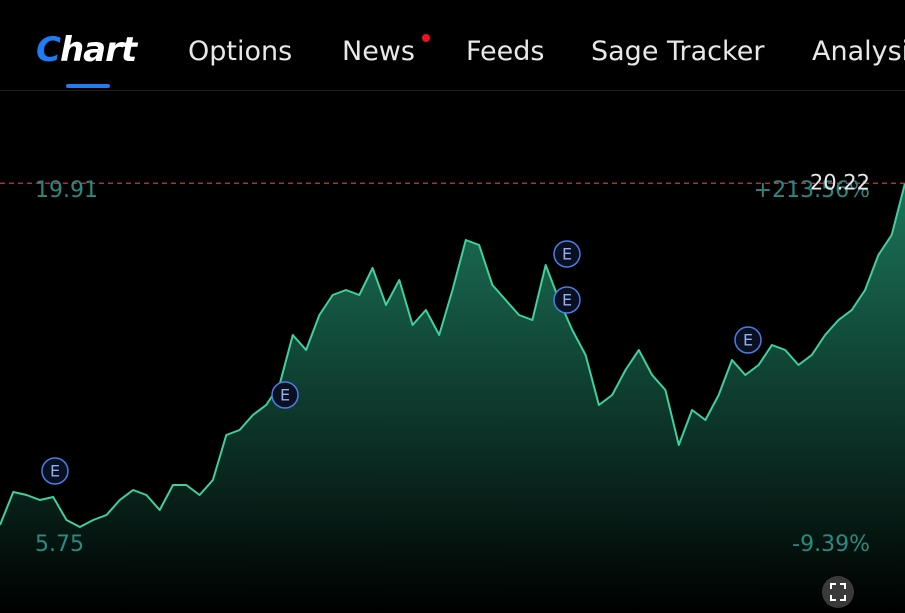  What do you see at coordinates (88, 86) in the screenshot?
I see `logo-underline` at bounding box center [88, 86].